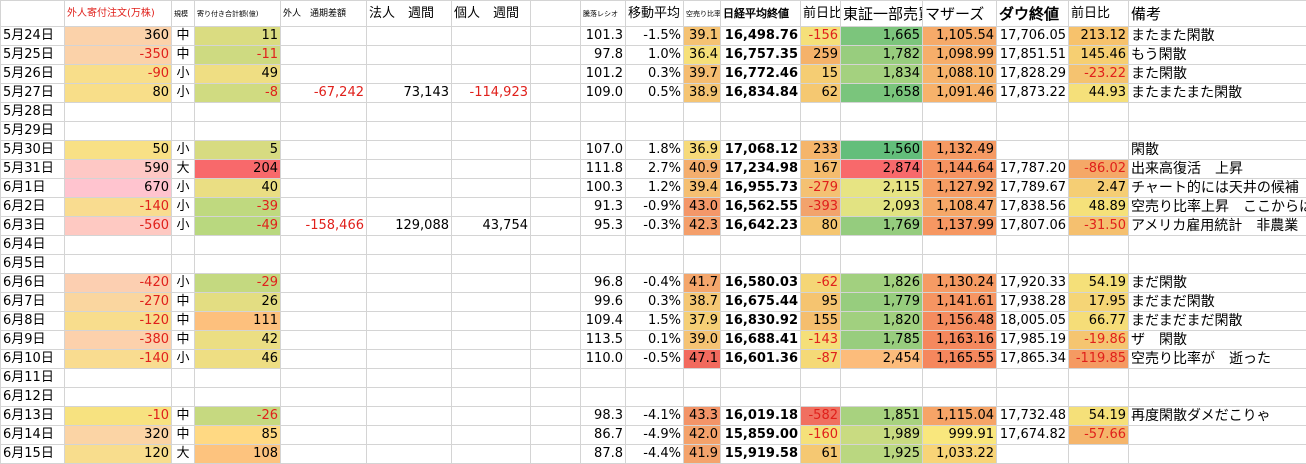 This screenshot has height=464, width=1306. I want to click on cell: -0.4%, so click(655, 283).